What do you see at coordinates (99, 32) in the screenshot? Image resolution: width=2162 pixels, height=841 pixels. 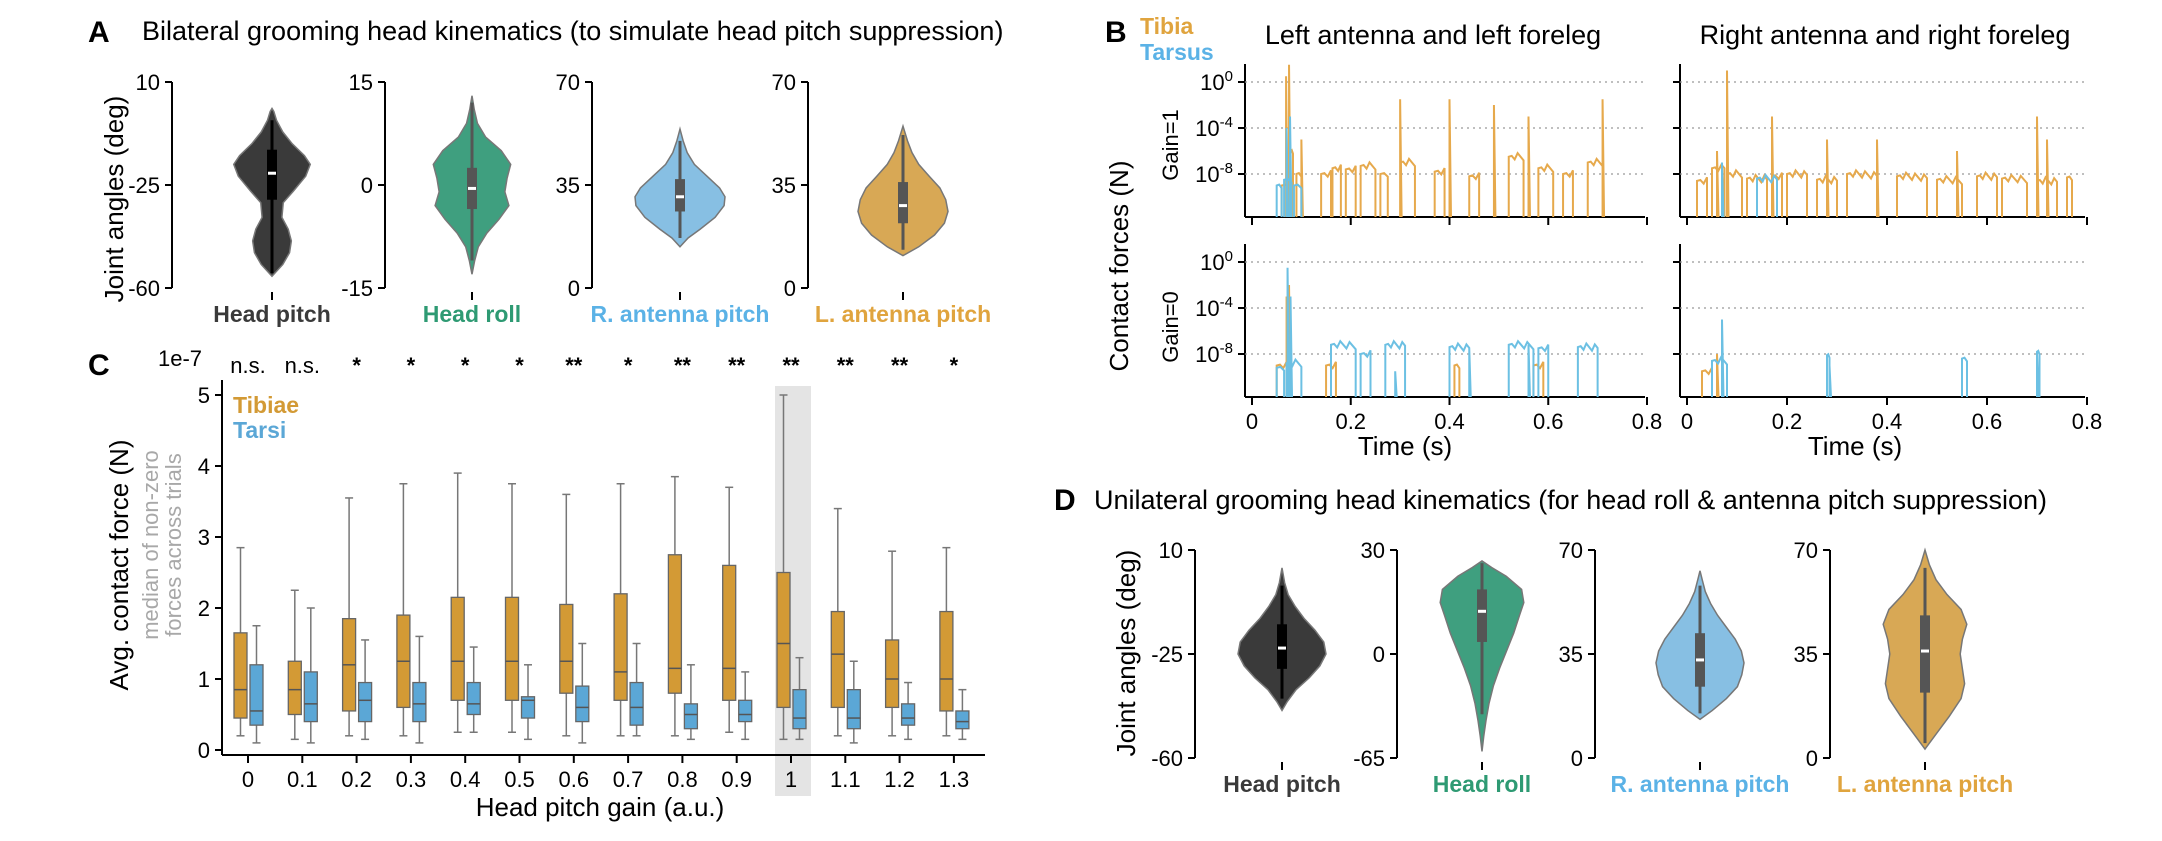 I see `panel-a-label: A` at bounding box center [99, 32].